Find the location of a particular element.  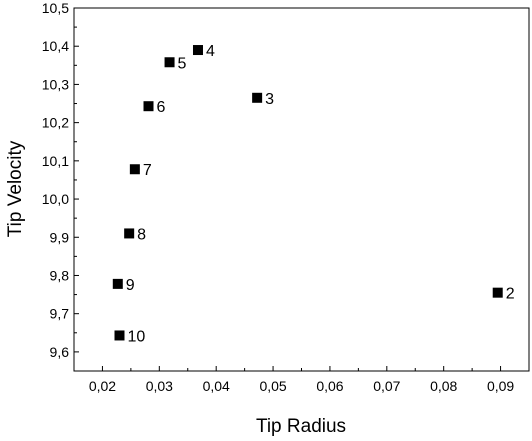

data-point-label: 9 is located at coordinates (130, 285).